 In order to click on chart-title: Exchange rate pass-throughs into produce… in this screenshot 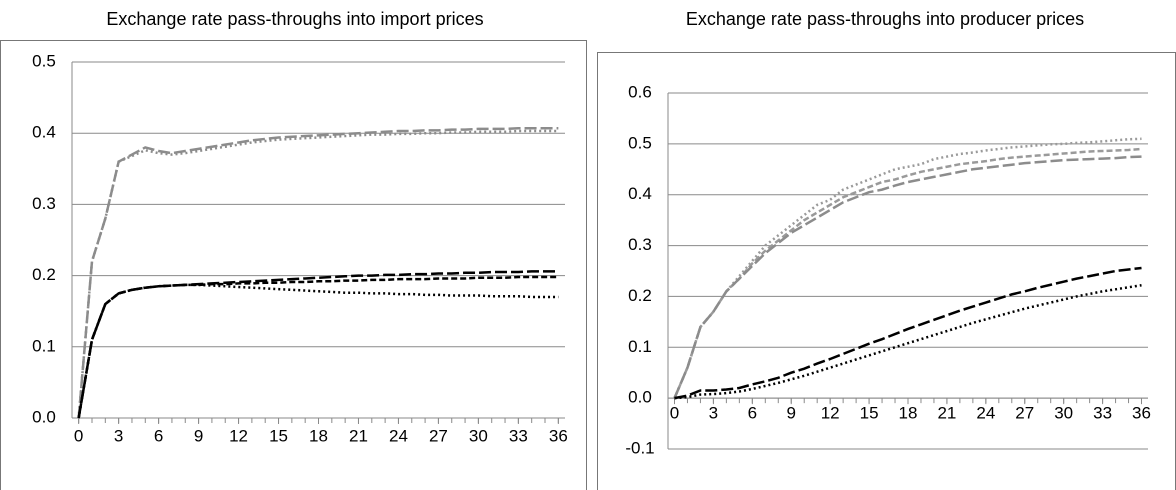, I will do `click(885, 19)`.